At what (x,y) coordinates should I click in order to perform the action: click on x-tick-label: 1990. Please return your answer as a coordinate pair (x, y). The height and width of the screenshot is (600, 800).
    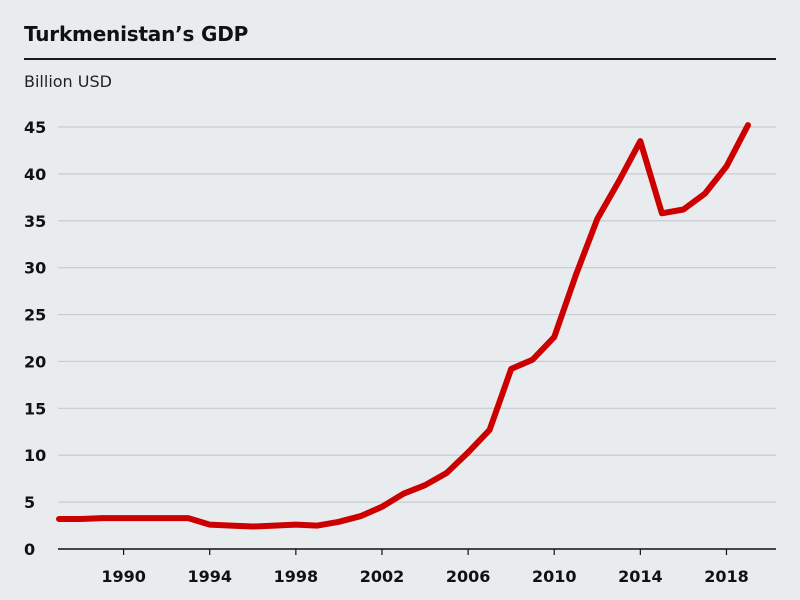
    Looking at the image, I should click on (123, 576).